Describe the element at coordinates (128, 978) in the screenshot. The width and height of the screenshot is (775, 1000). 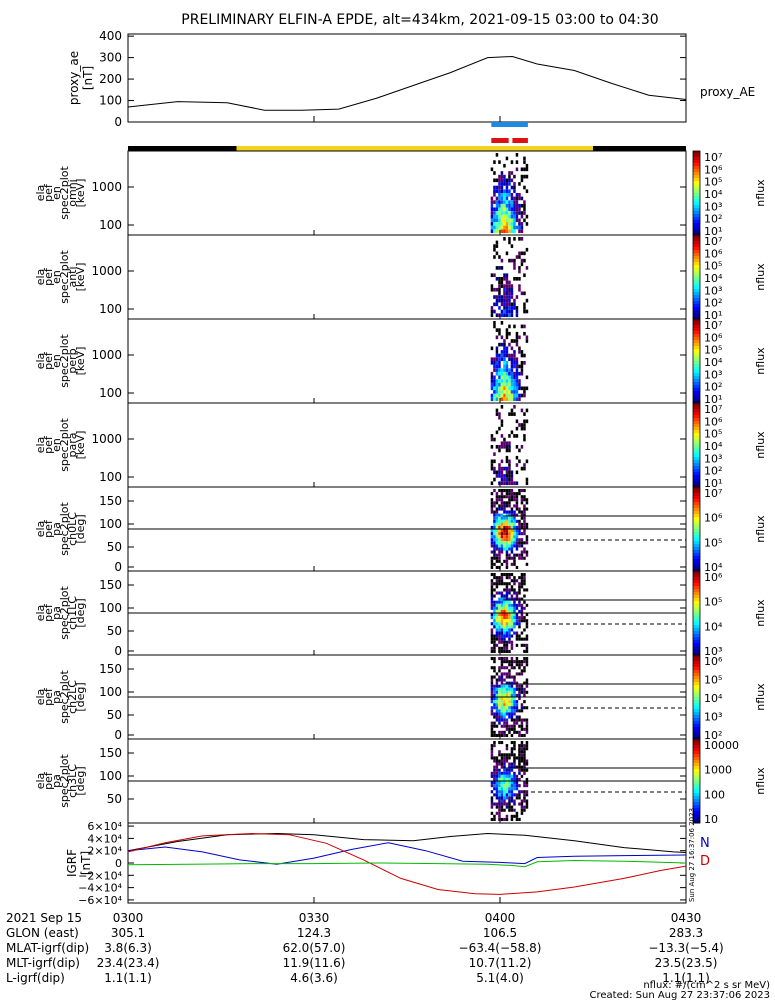
I see `footer-value: 1.1(1.1)` at that location.